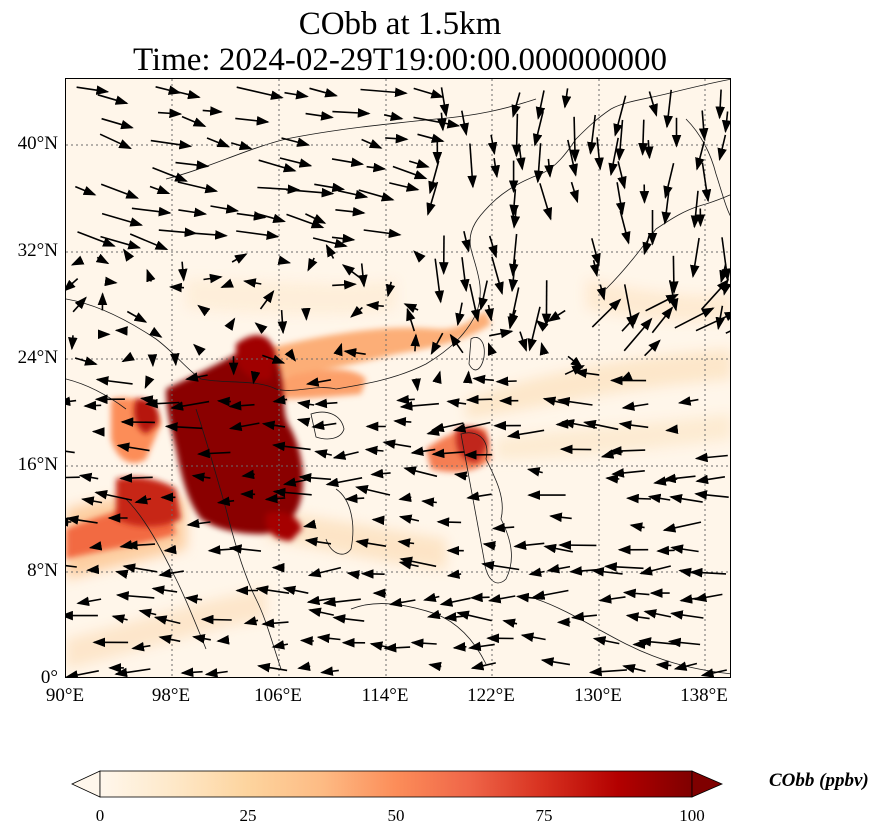 The image size is (887, 836). Describe the element at coordinates (400, 24) in the screenshot. I see `map-title: CObb at 1.5km` at that location.